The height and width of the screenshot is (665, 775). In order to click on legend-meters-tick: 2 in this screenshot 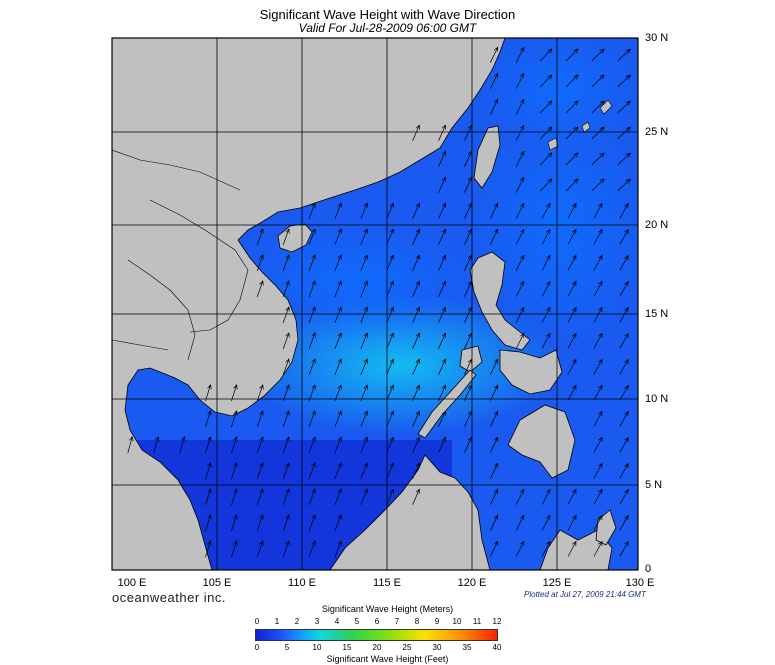, I will do `click(297, 621)`.